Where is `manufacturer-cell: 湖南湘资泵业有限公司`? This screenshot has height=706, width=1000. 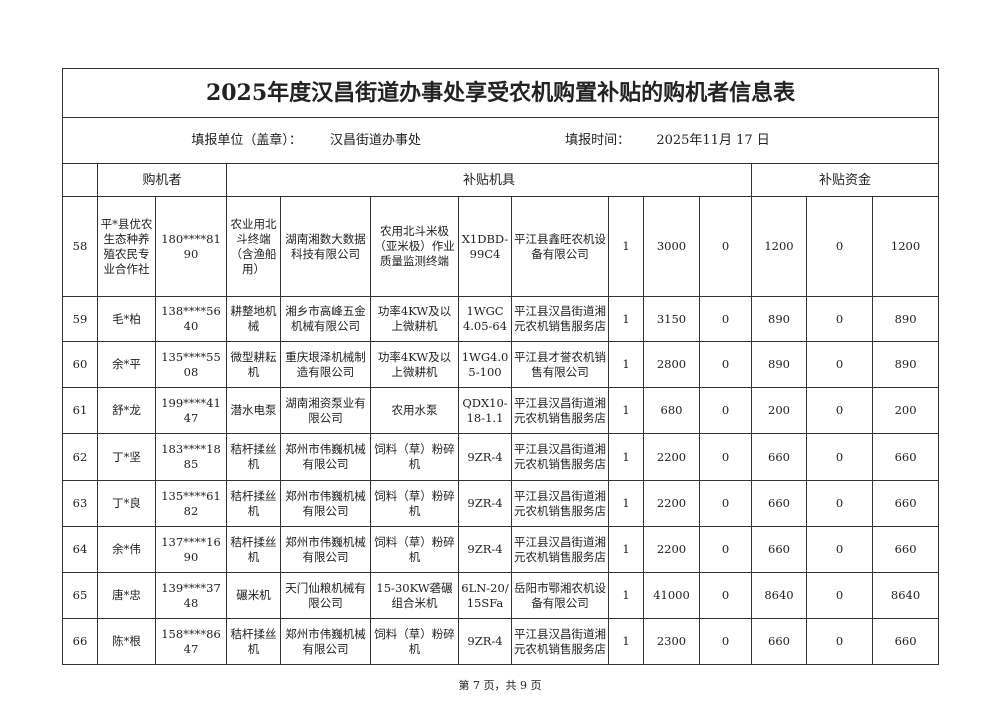 manufacturer-cell: 湖南湘资泵业有限公司 is located at coordinates (325, 410).